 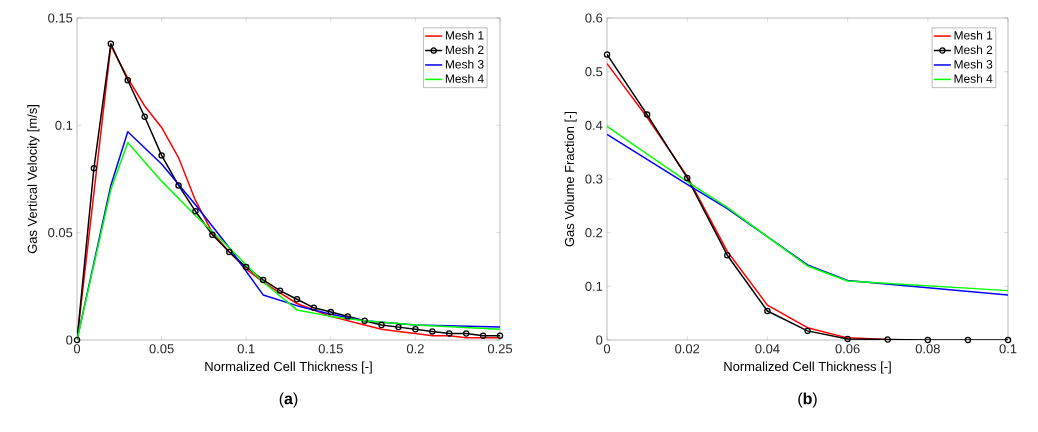 I want to click on x-tick-label: 0.04, so click(x=767, y=349).